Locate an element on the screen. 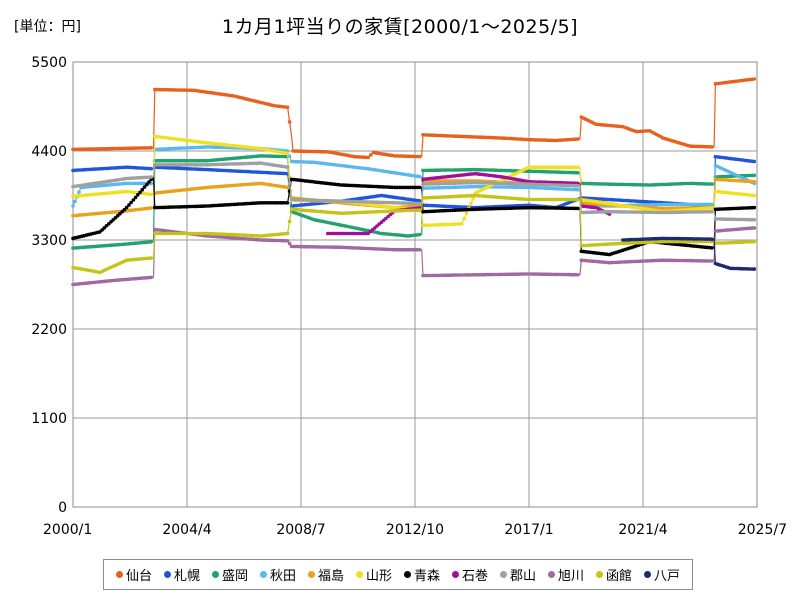 Image resolution: width=800 pixels, height=600 pixels. legend-item: 函館 is located at coordinates (613, 574).